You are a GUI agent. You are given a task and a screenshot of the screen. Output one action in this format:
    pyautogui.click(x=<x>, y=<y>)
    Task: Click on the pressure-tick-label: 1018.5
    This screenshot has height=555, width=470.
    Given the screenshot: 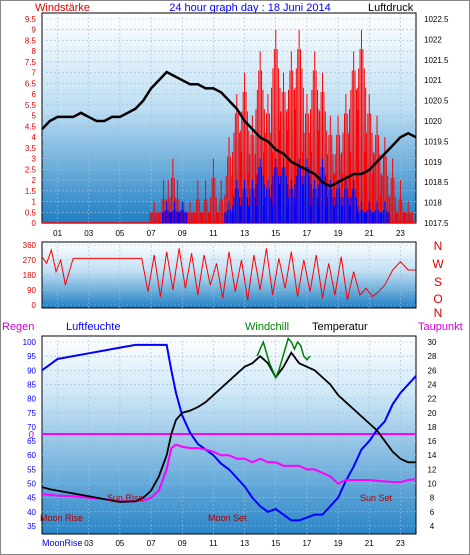 What is the action you would take?
    pyautogui.click(x=436, y=182)
    